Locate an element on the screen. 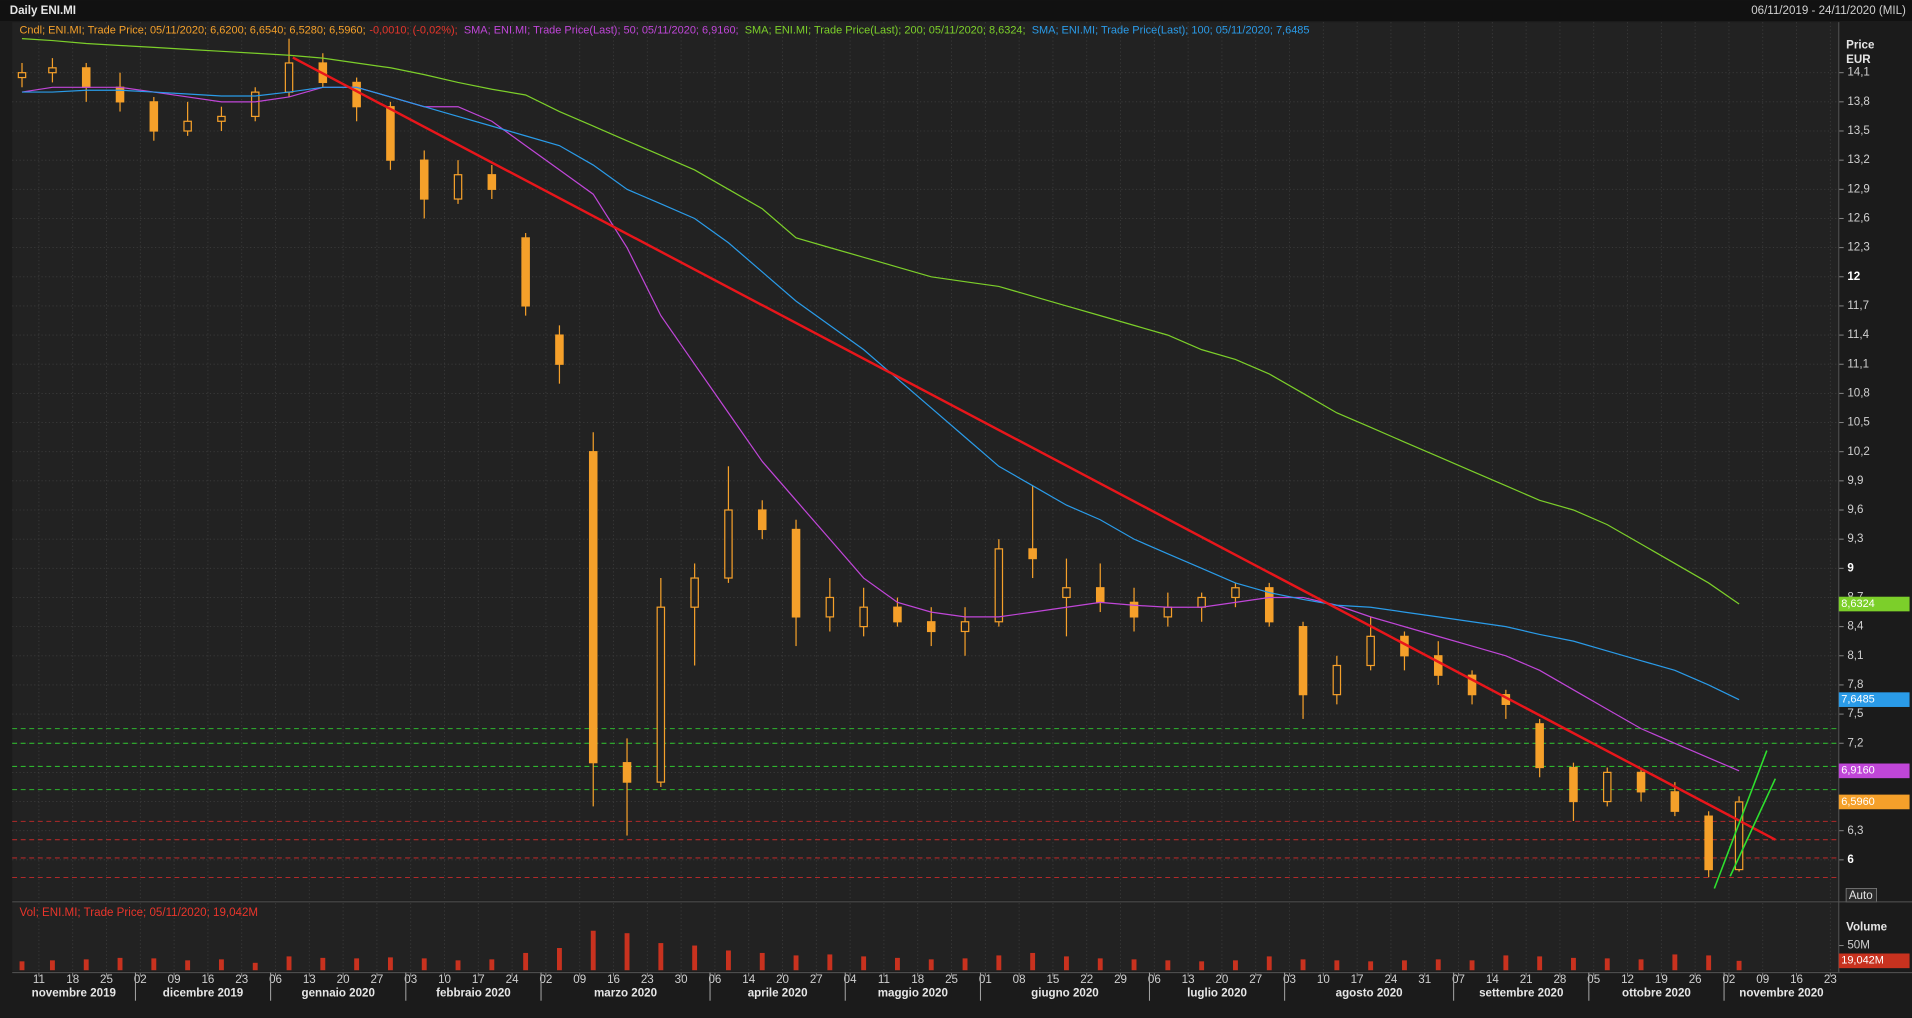 The height and width of the screenshot is (1018, 1912). last-value-badge is located at coordinates (1874, 802).